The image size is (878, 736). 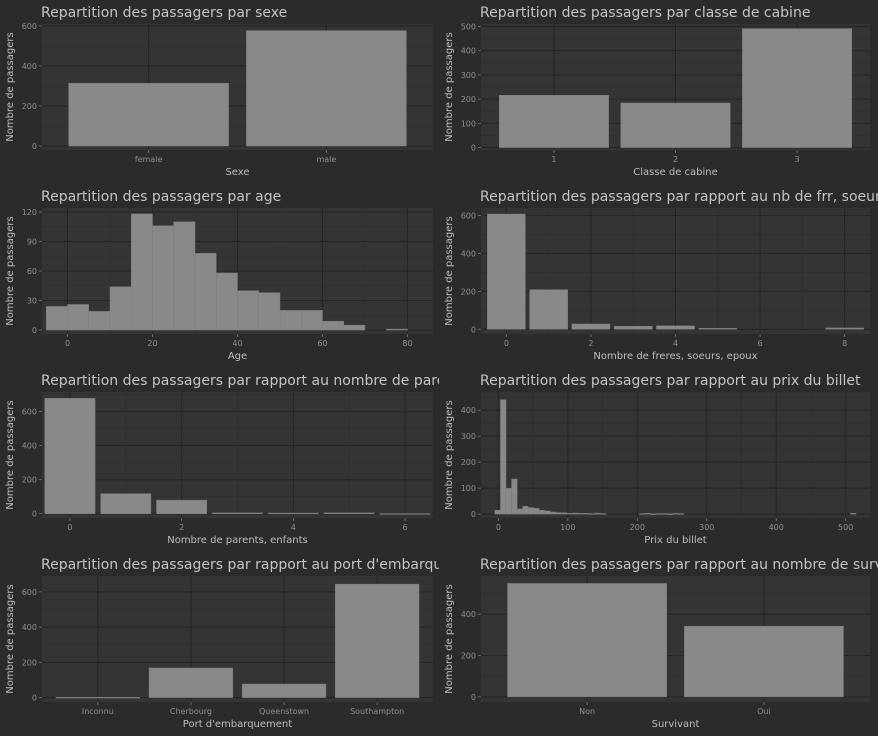 I want to click on x-axis-title: Nombre de freres, soeurs, epoux, so click(x=675, y=356).